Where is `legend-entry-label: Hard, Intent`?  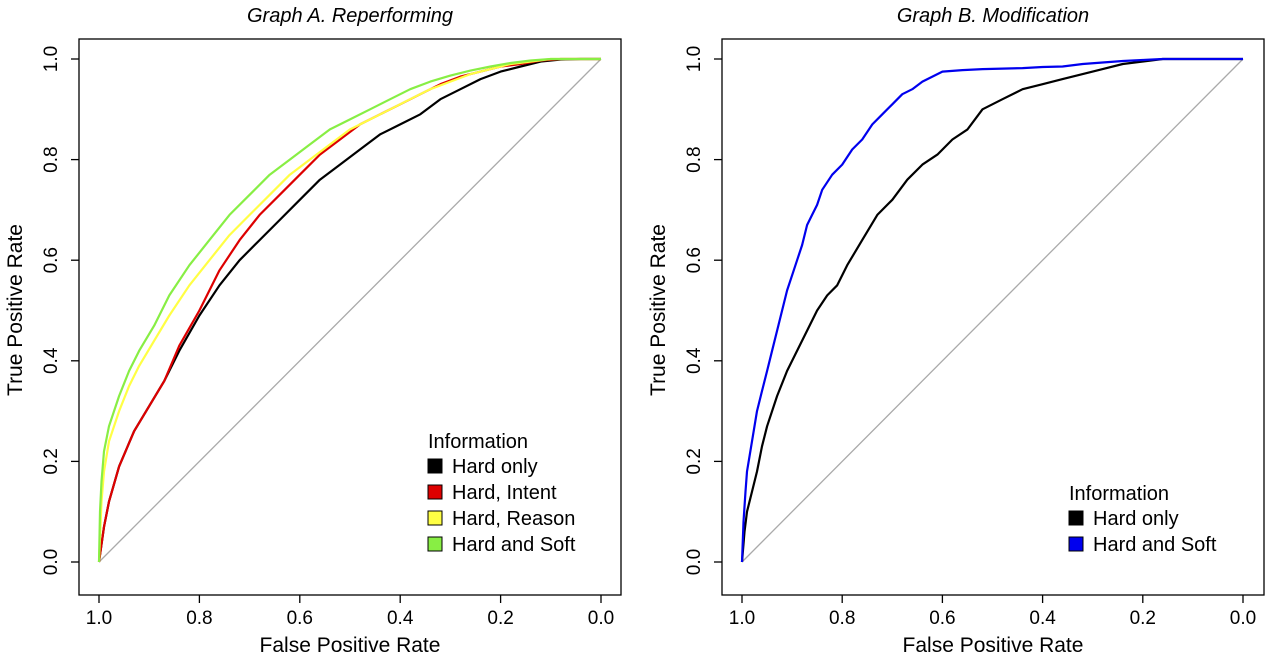
legend-entry-label: Hard, Intent is located at coordinates (504, 493).